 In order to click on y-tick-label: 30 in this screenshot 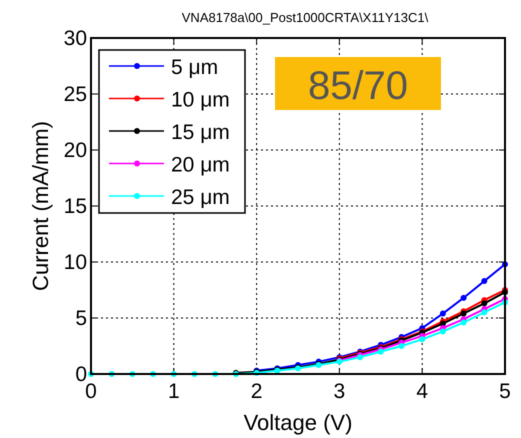, I will do `click(75, 38)`.